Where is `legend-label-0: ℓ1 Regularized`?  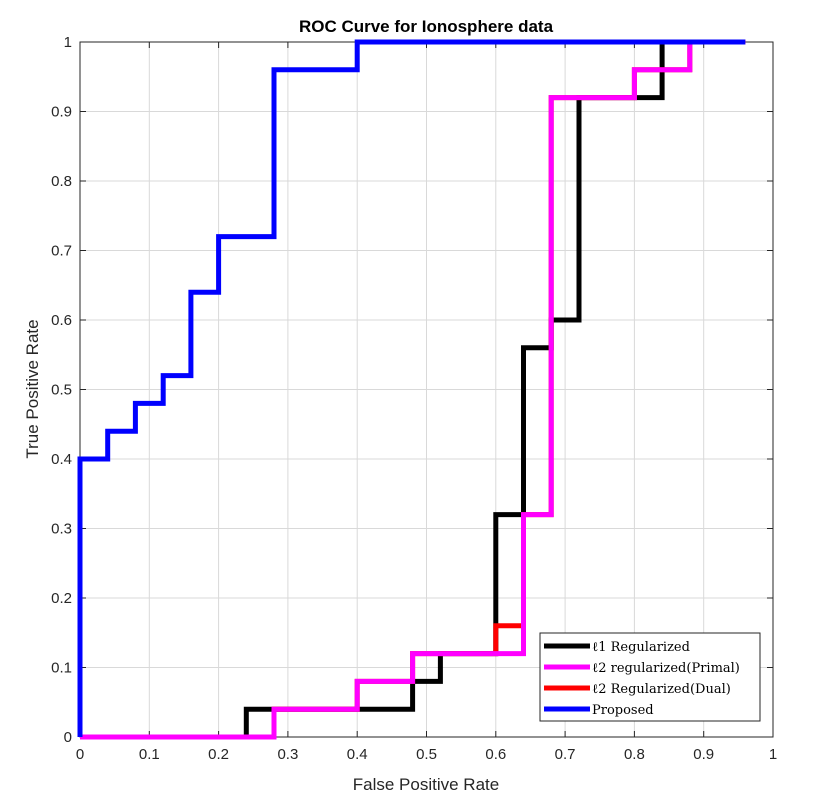
legend-label-0: ℓ1 Regularized is located at coordinates (641, 647).